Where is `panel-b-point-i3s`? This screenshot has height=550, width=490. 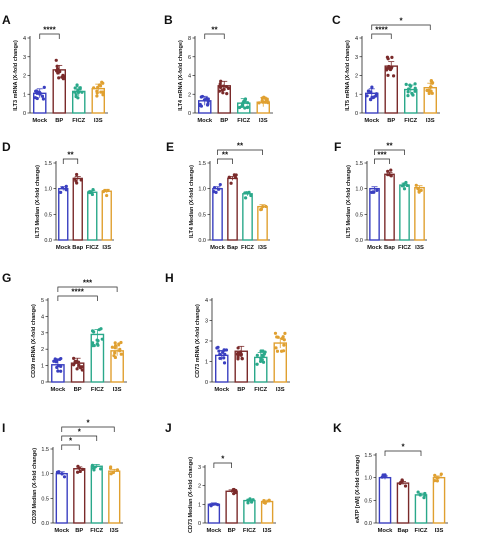
panel-b-point-i3s is located at coordinates (265, 98).